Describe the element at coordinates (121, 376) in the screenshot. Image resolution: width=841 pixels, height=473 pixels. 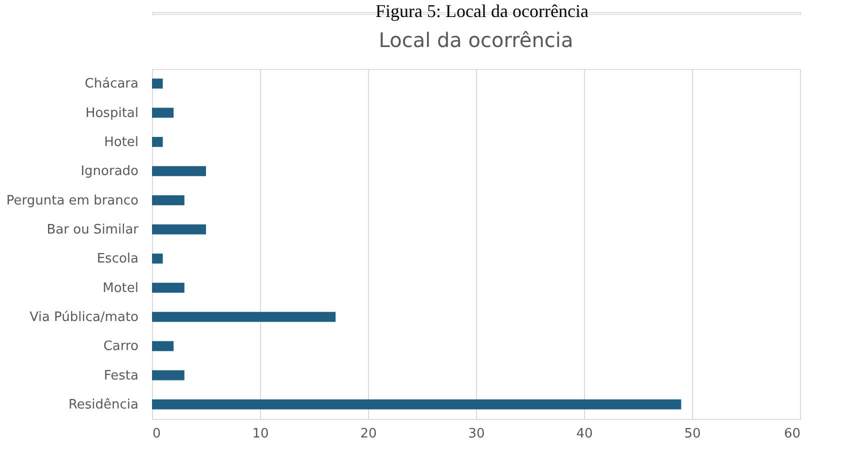
I see `y-tick-label: Festa` at that location.